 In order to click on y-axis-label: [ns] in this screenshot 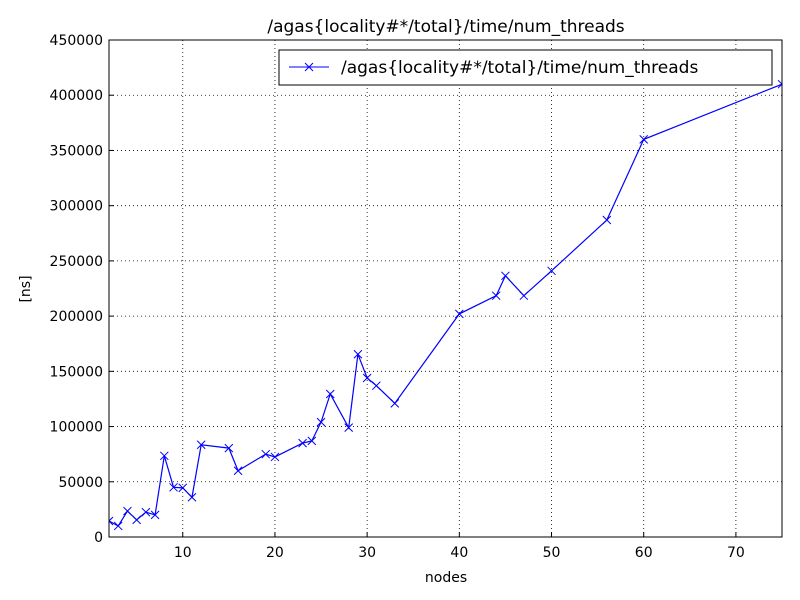, I will do `click(26, 288)`.